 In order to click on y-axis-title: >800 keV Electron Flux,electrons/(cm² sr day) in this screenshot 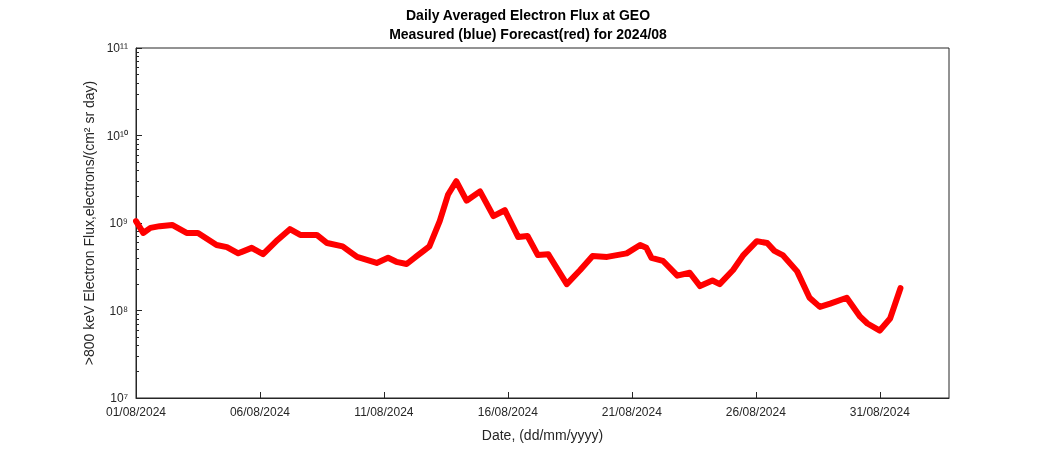, I will do `click(88, 223)`.